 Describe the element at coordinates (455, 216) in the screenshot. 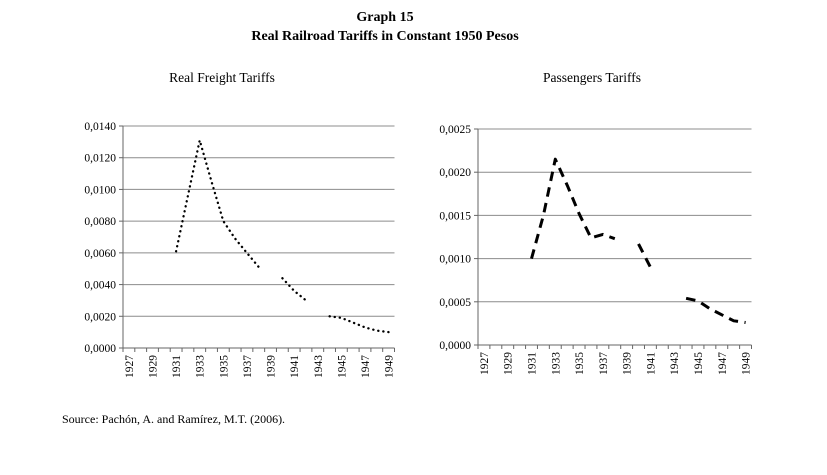

I see `y-axis-label: 0,0015` at that location.